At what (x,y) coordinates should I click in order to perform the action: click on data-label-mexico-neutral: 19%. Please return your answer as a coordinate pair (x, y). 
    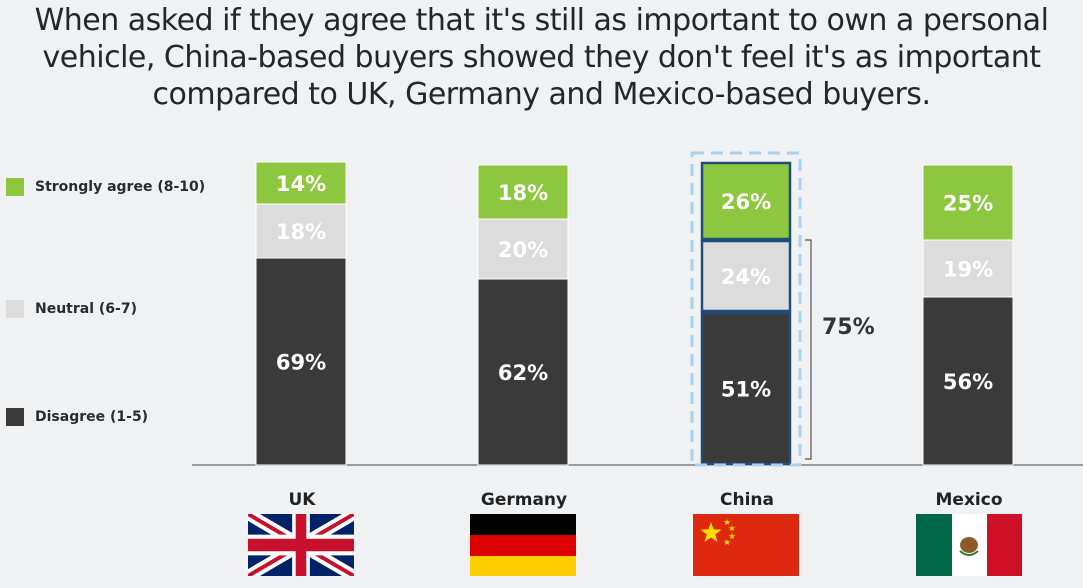
    Looking at the image, I should click on (968, 270).